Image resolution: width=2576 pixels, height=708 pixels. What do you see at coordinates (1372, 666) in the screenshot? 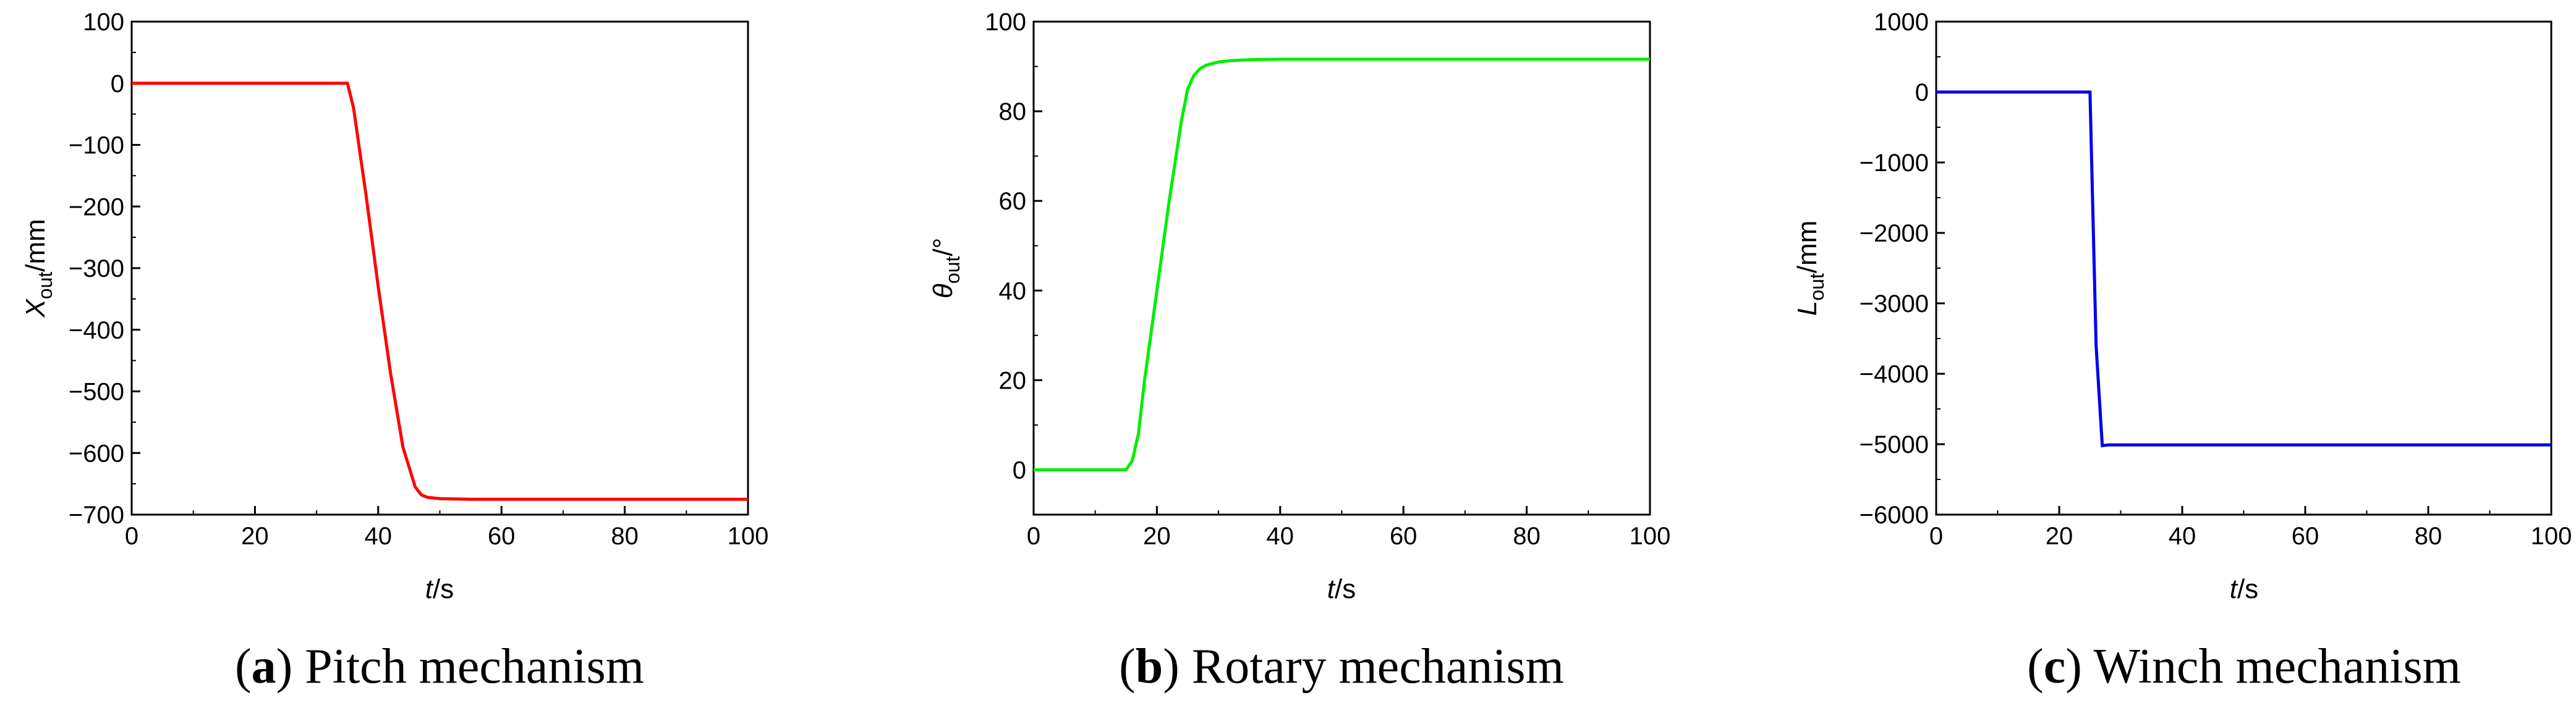
I see `caption-text: Rotary mechanism` at bounding box center [1372, 666].